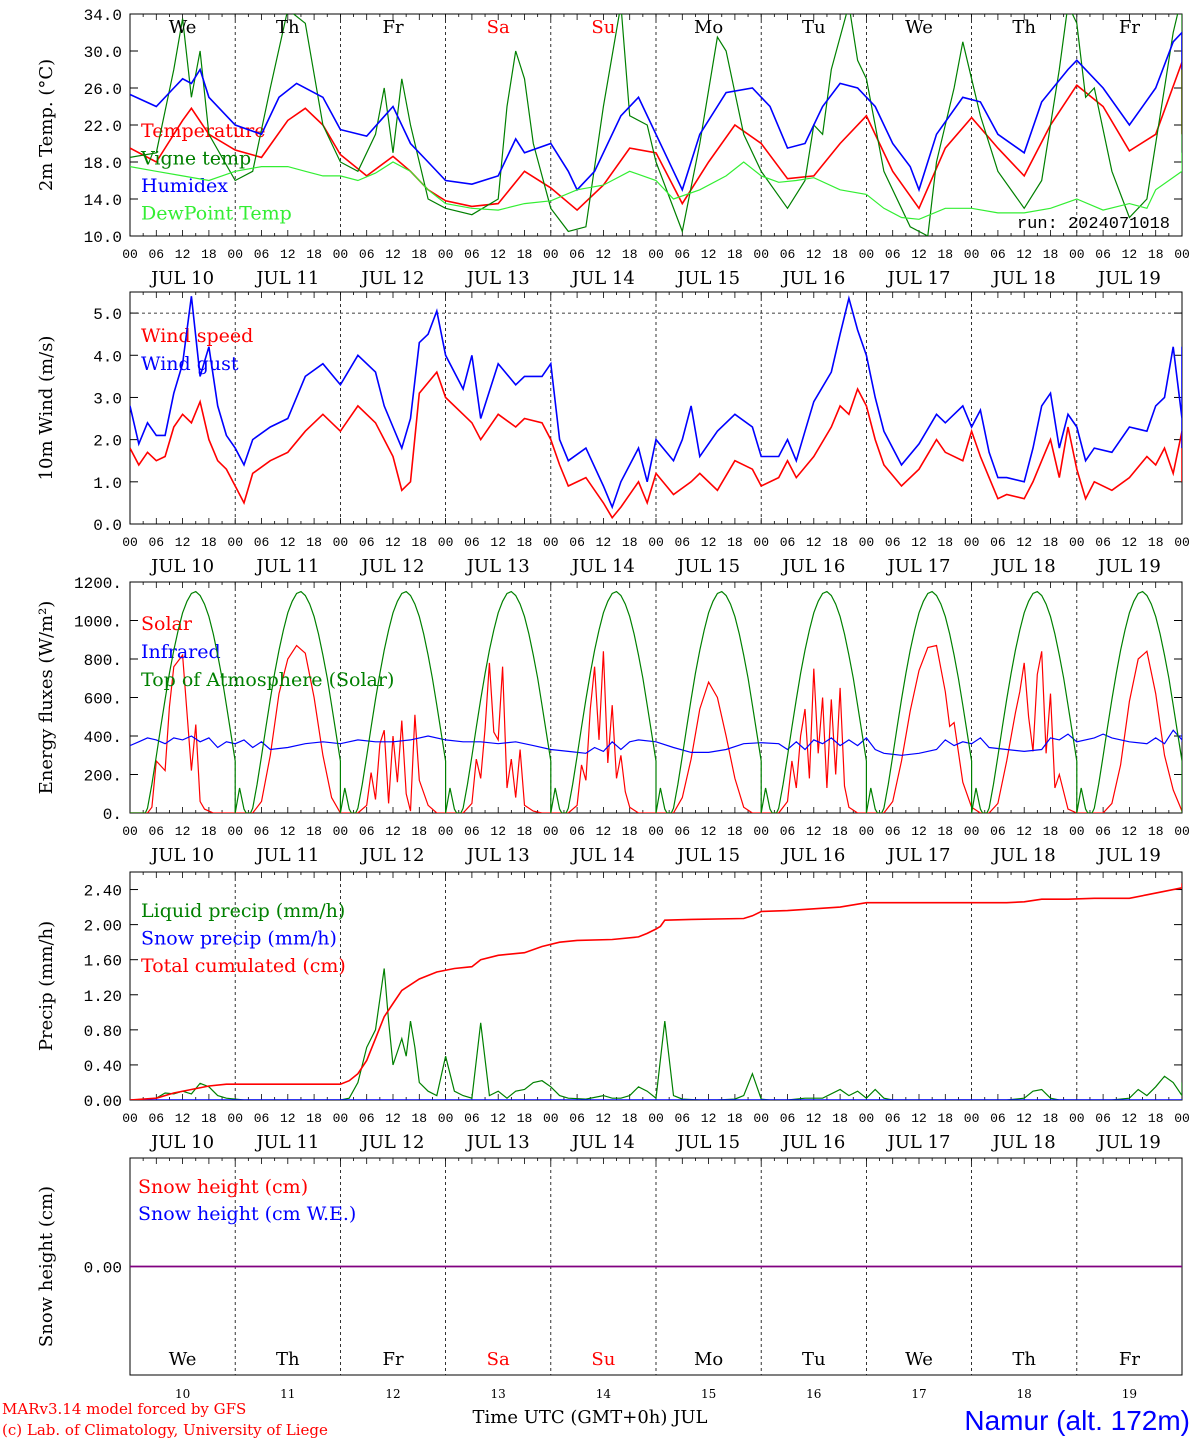  I want to click on y-tick-label: 26.0, so click(103, 90).